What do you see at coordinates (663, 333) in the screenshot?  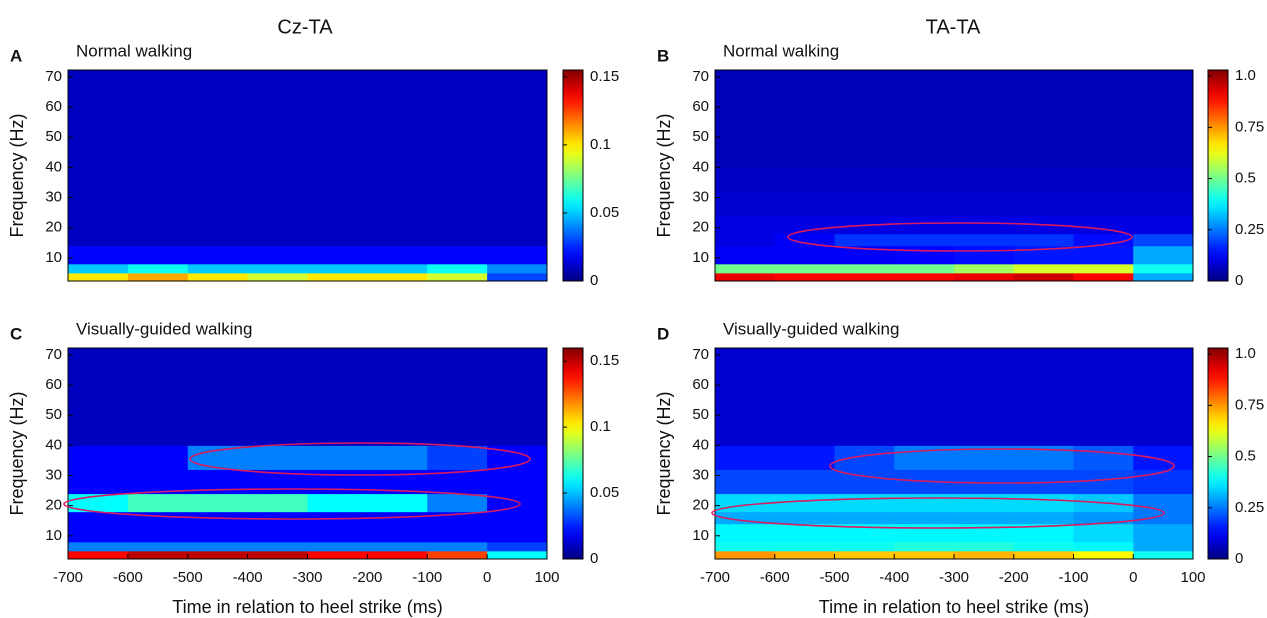 I see `panel-letter: D` at bounding box center [663, 333].